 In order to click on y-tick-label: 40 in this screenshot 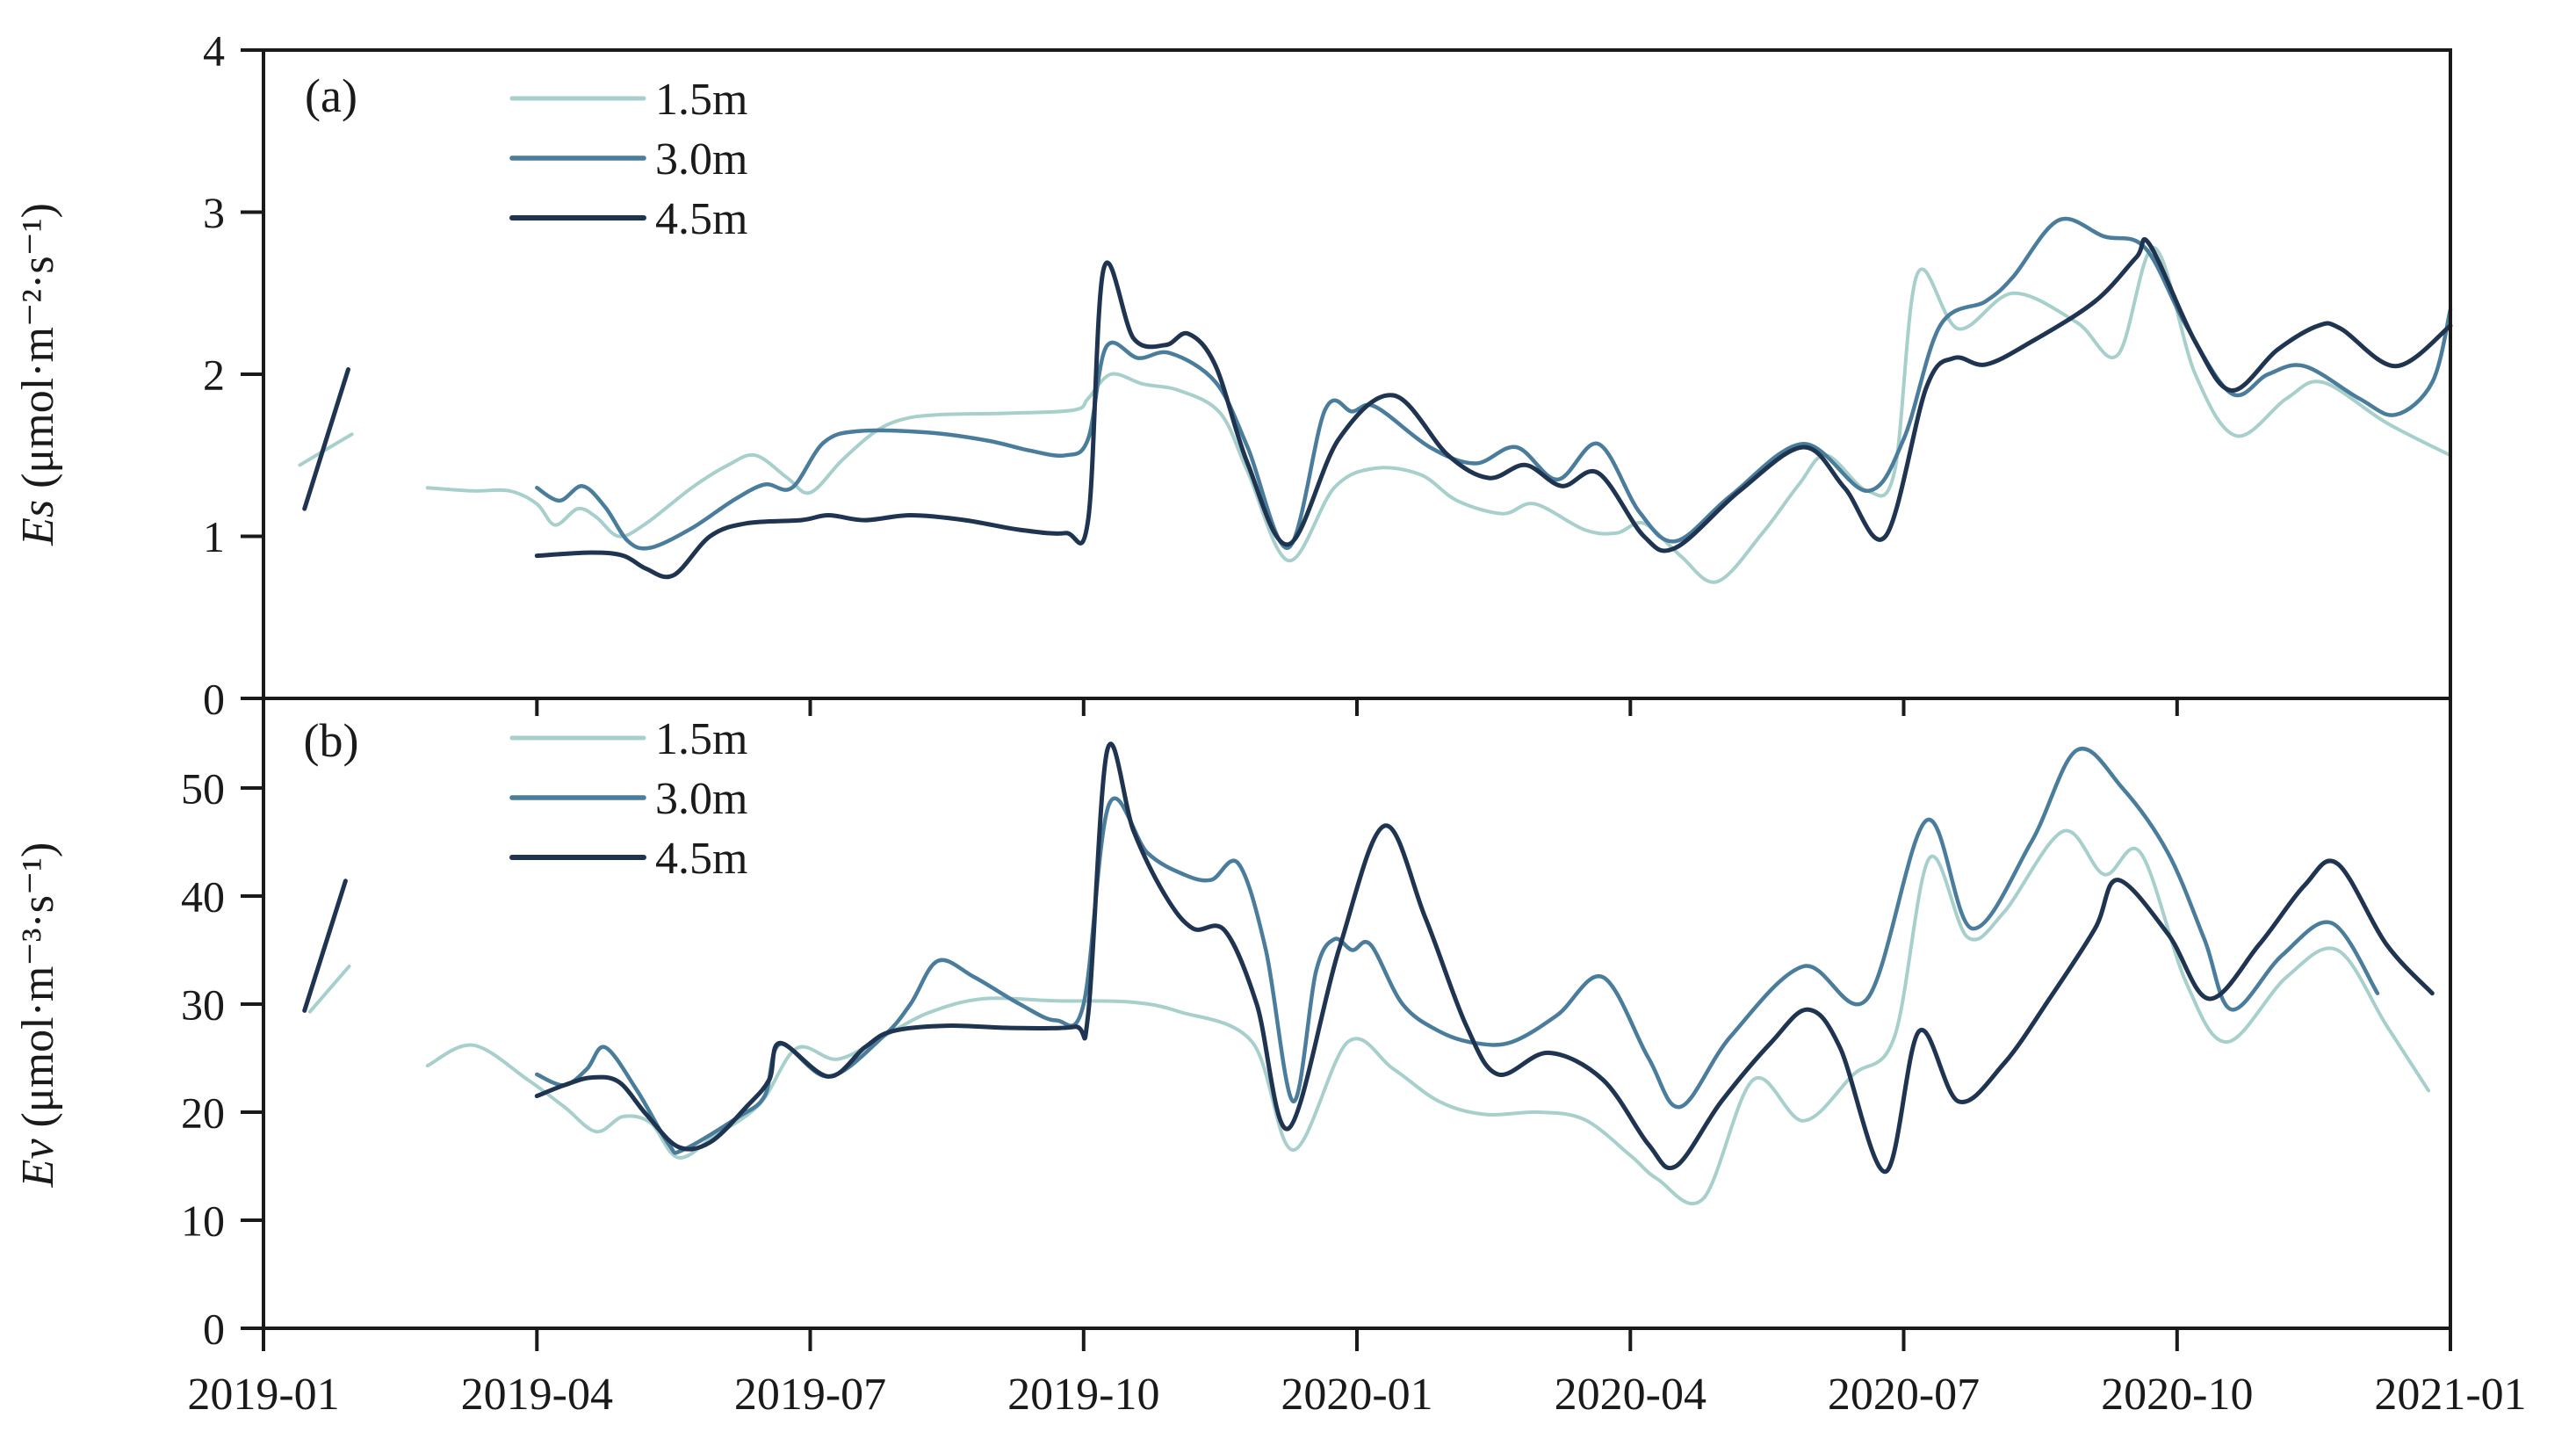, I will do `click(203, 897)`.